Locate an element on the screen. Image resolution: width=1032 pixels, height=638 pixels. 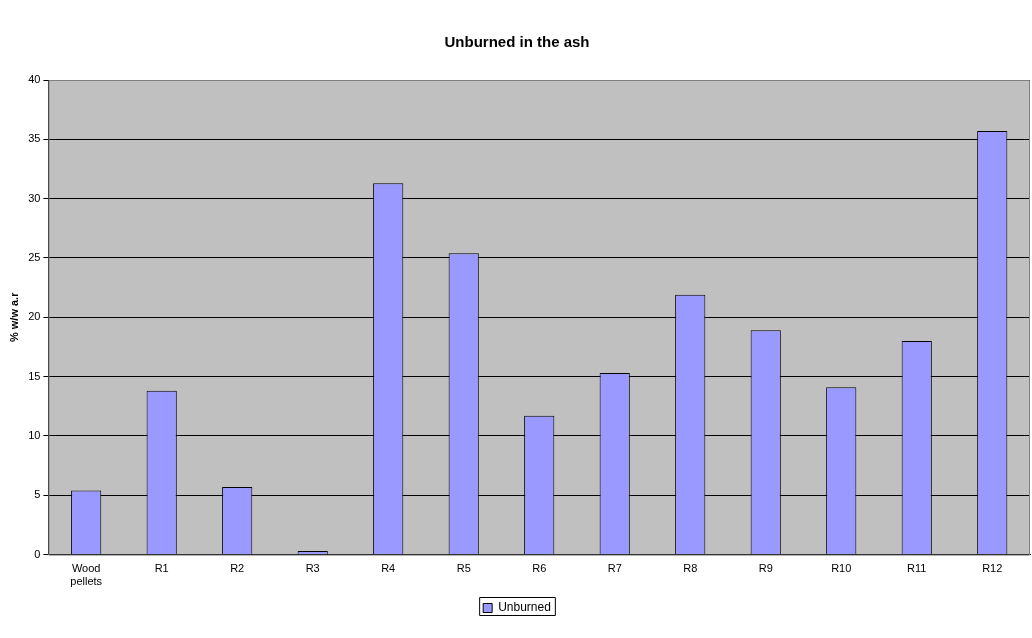
y-tick-label: 30 is located at coordinates (34, 197).